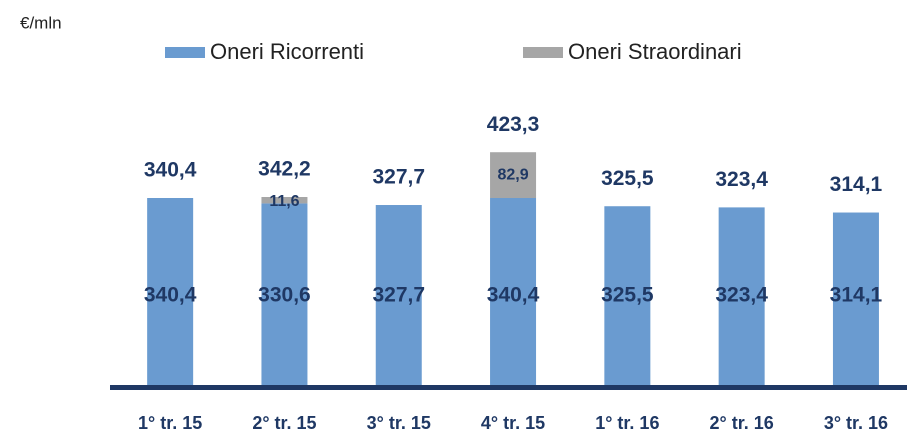  What do you see at coordinates (170, 423) in the screenshot?
I see `x-tick-label: 1° tr. 15` at bounding box center [170, 423].